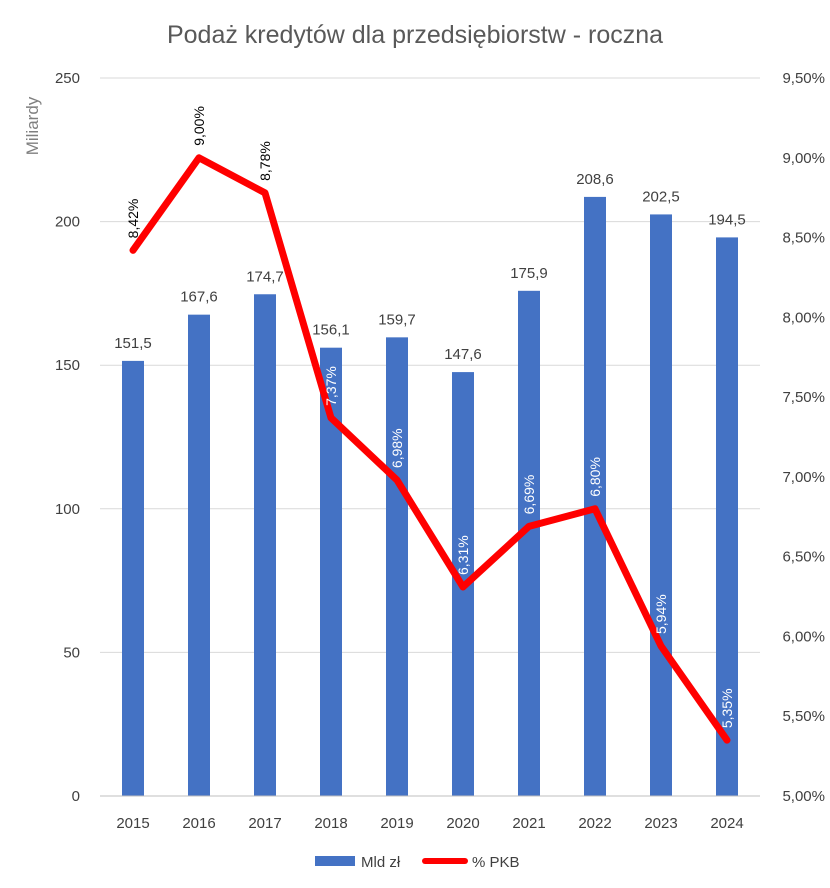 The height and width of the screenshot is (888, 830). Describe the element at coordinates (529, 495) in the screenshot. I see `line-value-label: 6,69%` at that location.